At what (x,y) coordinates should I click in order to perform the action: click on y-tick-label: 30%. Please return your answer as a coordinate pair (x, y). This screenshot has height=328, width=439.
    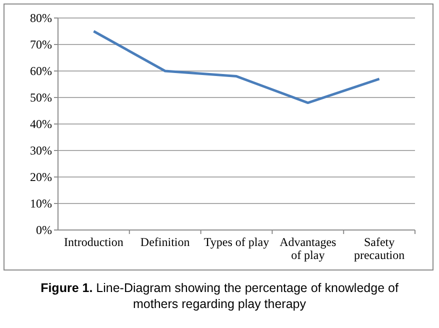
    Looking at the image, I should click on (41, 151).